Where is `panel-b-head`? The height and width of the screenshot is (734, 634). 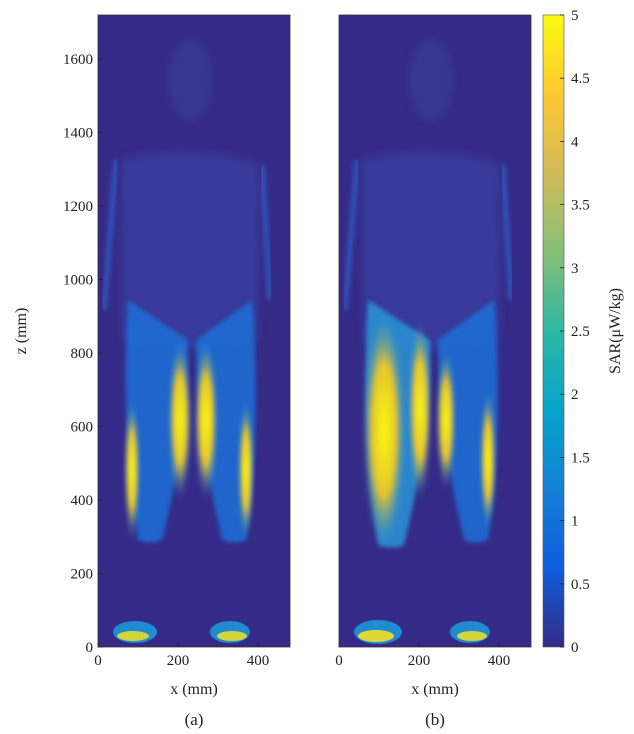 panel-b-head is located at coordinates (431, 80).